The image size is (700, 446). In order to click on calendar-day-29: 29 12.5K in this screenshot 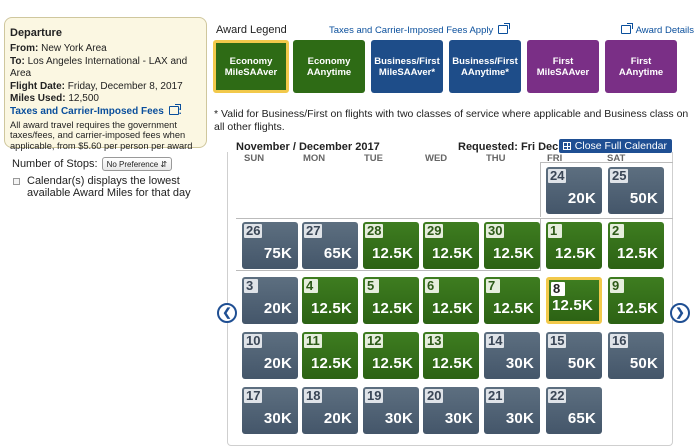, I will do `click(451, 245)`.